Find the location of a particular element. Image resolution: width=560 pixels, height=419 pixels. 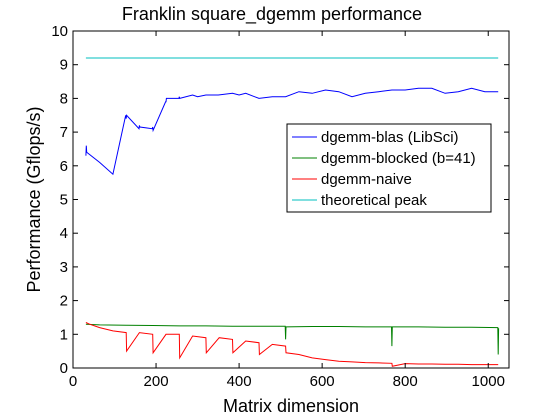

y-tick-label: 10 is located at coordinates (59, 31).